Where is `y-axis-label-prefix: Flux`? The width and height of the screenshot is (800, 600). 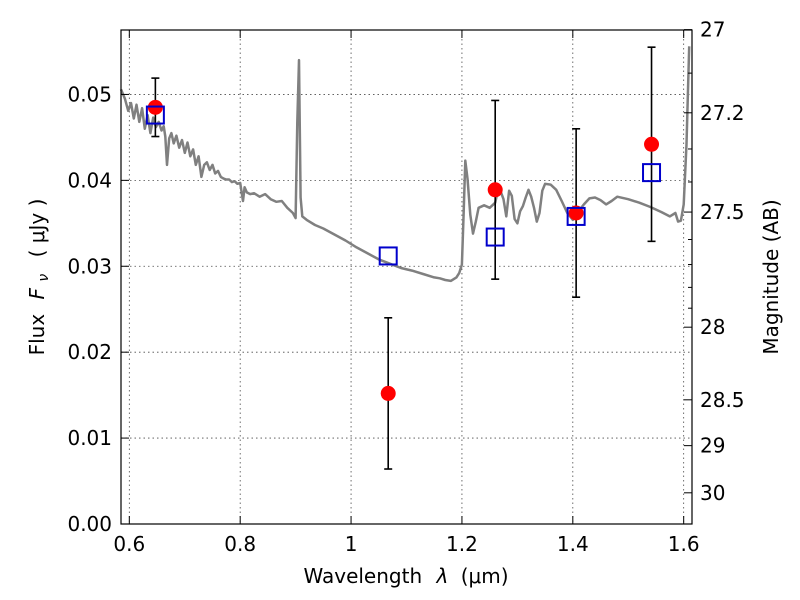 y-axis-label-prefix: Flux is located at coordinates (37, 335).